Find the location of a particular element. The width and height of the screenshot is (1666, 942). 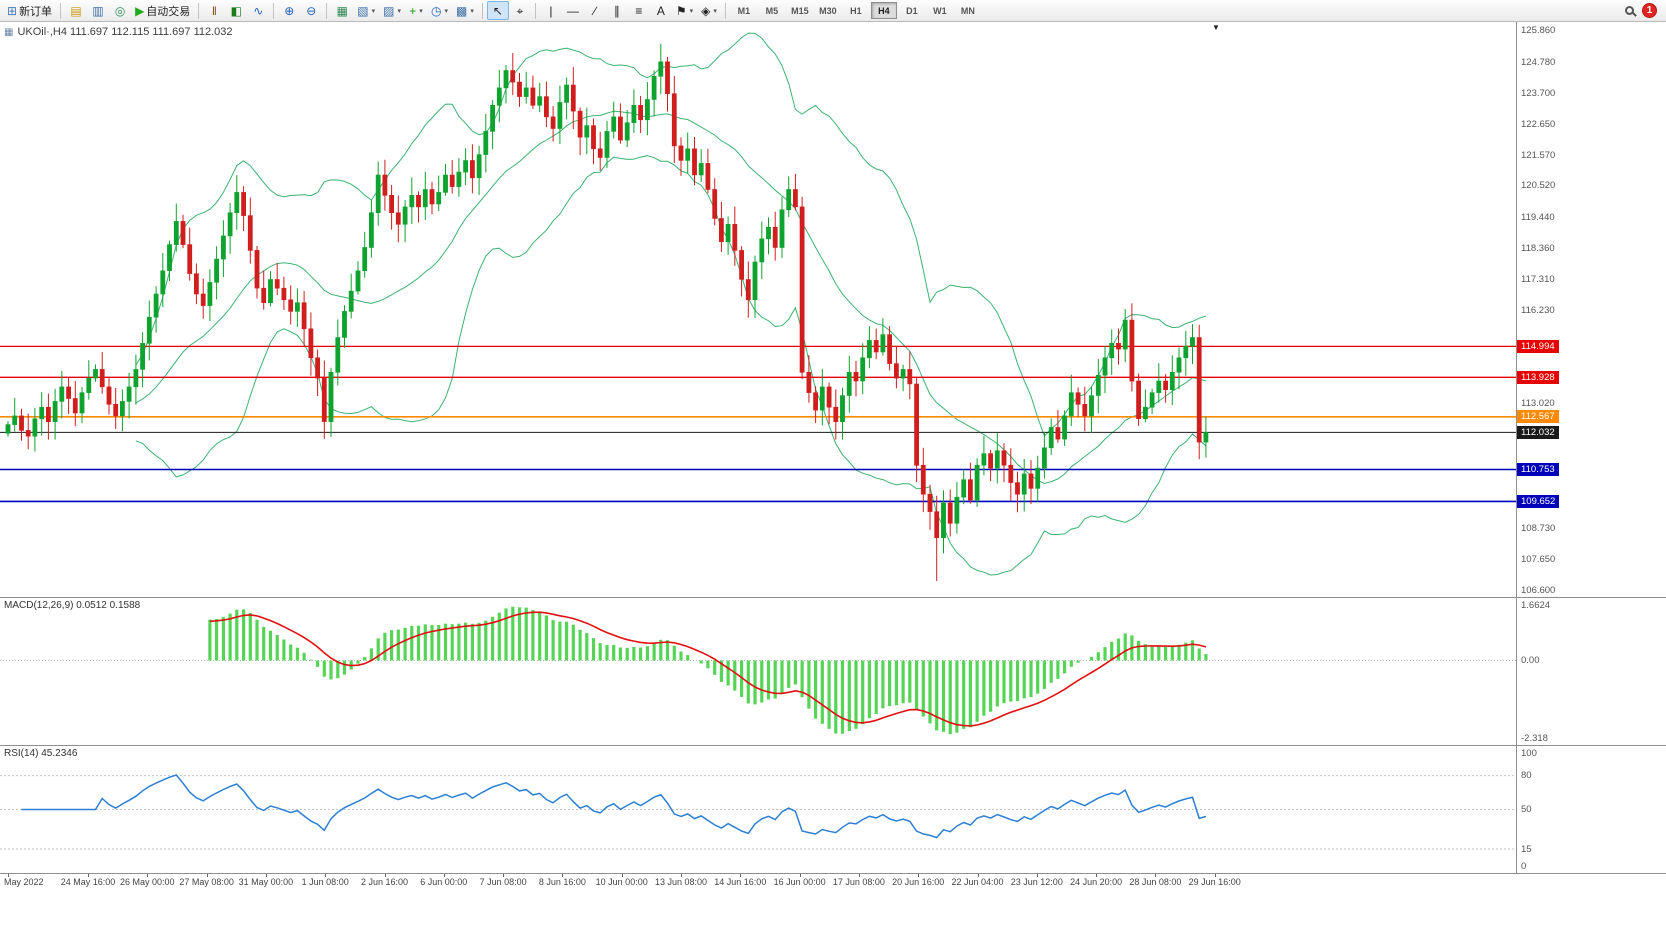

price-axis-label: 113.020 is located at coordinates (1538, 404).